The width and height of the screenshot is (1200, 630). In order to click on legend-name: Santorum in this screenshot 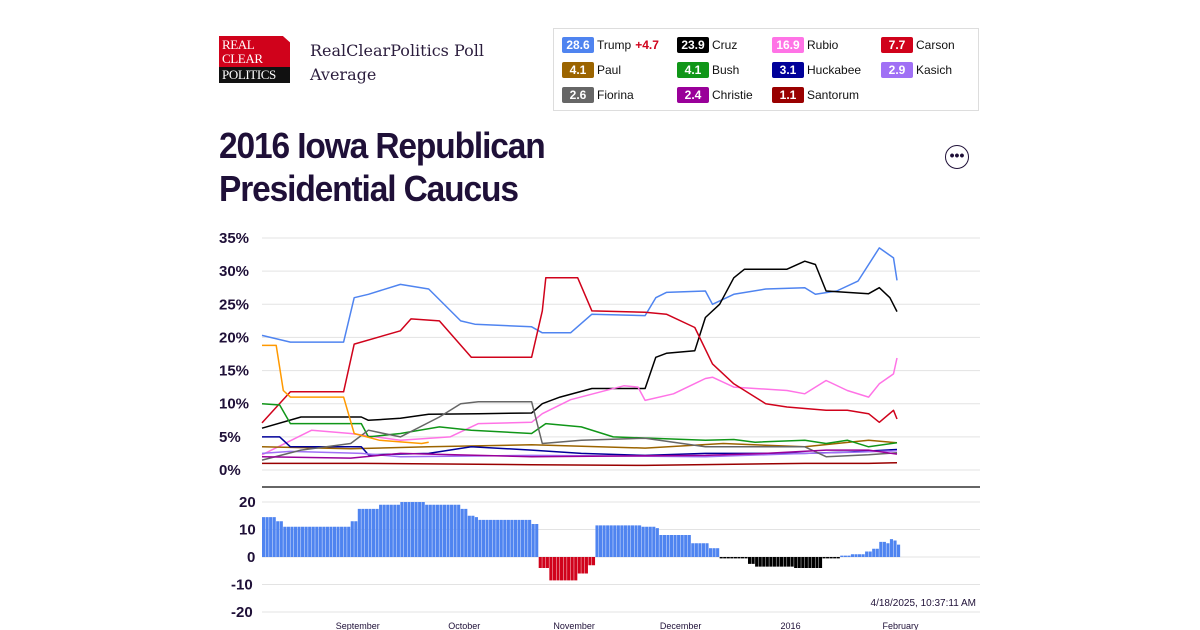, I will do `click(833, 95)`.